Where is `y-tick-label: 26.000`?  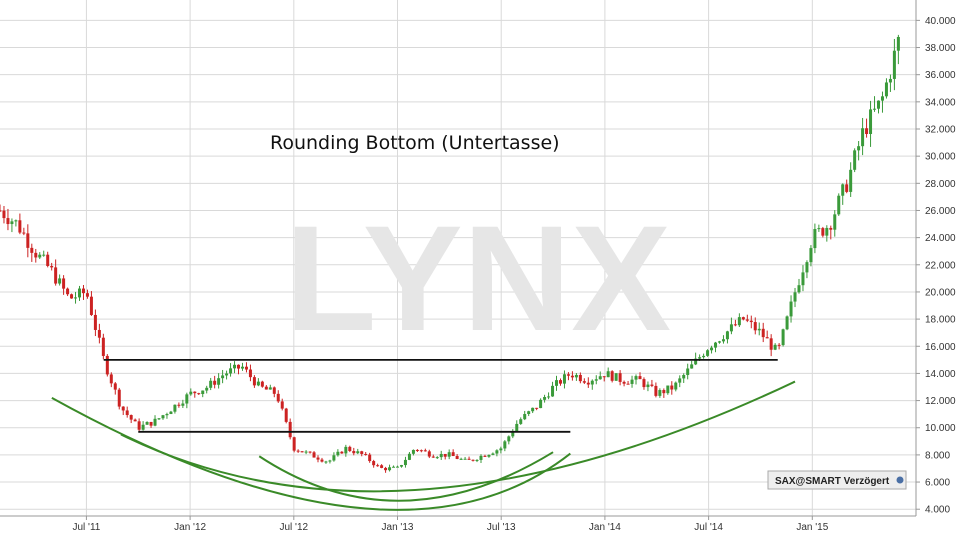
y-tick-label: 26.000 is located at coordinates (940, 211).